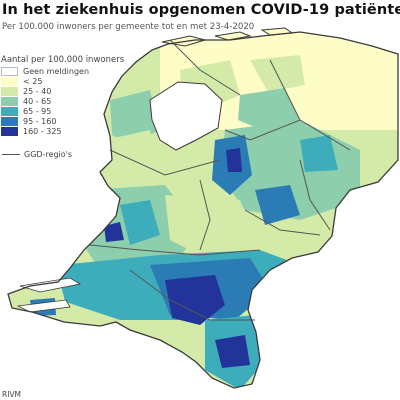  What do you see at coordinates (195, 300) in the screenshot?
I see `region-brabant-darkblue` at bounding box center [195, 300].